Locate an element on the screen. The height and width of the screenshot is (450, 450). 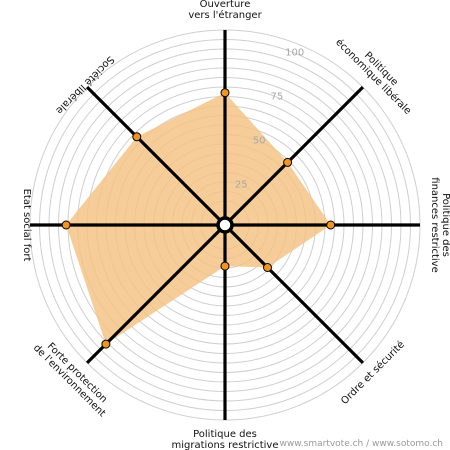
axis-label-line: finances restrictive is located at coordinates (434, 224).